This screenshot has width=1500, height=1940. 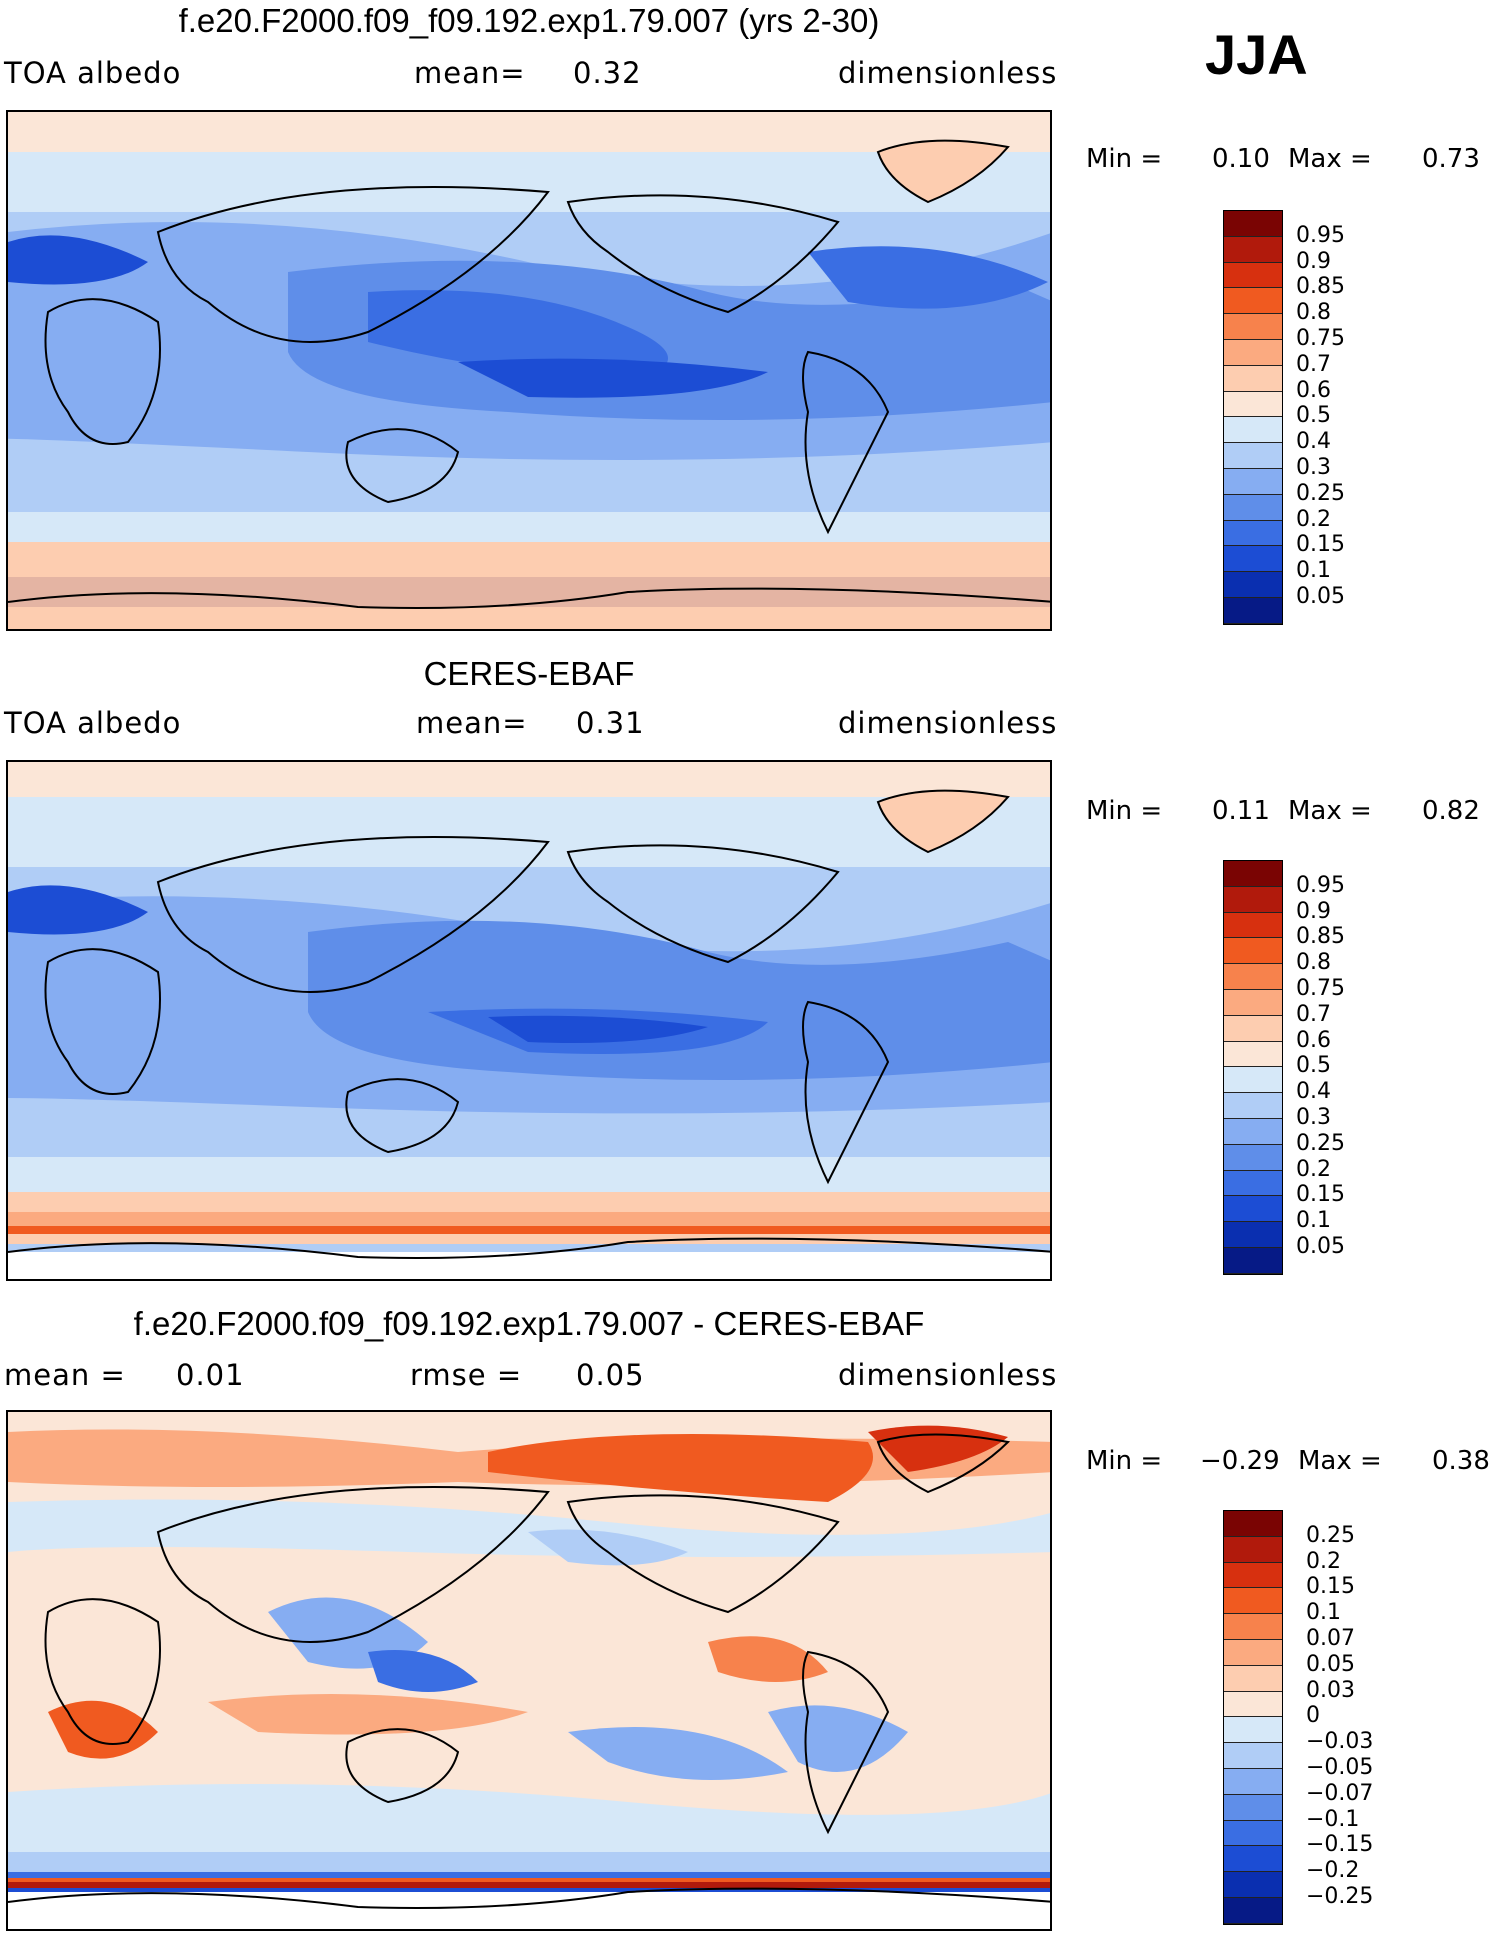 What do you see at coordinates (1333, 1871) in the screenshot?
I see `colorbar-tick-label: −0.2` at bounding box center [1333, 1871].